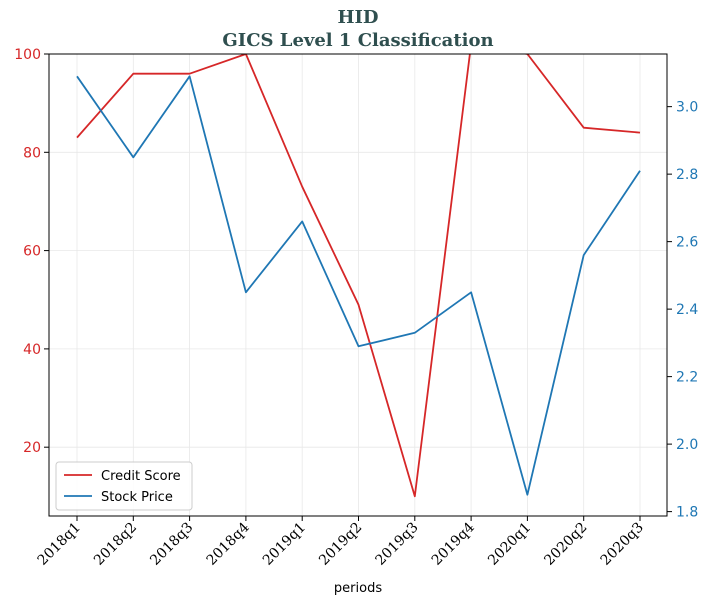  What do you see at coordinates (32, 350) in the screenshot?
I see `left-tick-label: 40` at bounding box center [32, 350].